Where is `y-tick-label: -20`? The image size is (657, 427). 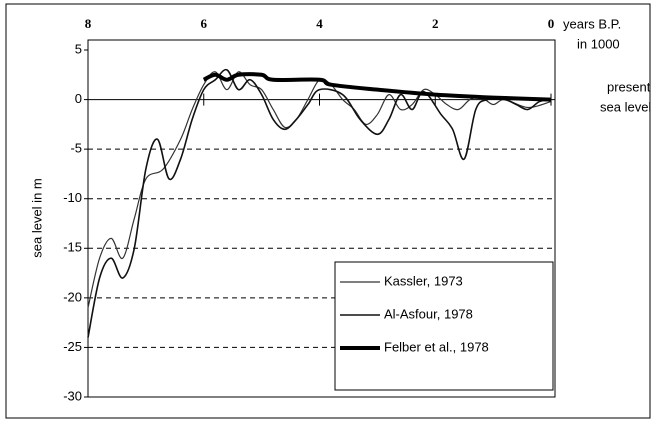
y-tick-label: -20 is located at coordinates (72, 296).